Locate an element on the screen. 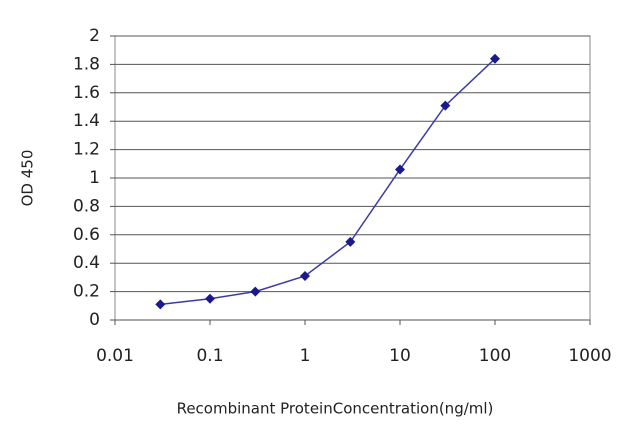  y-tick-label: 0.4 is located at coordinates (86, 263).